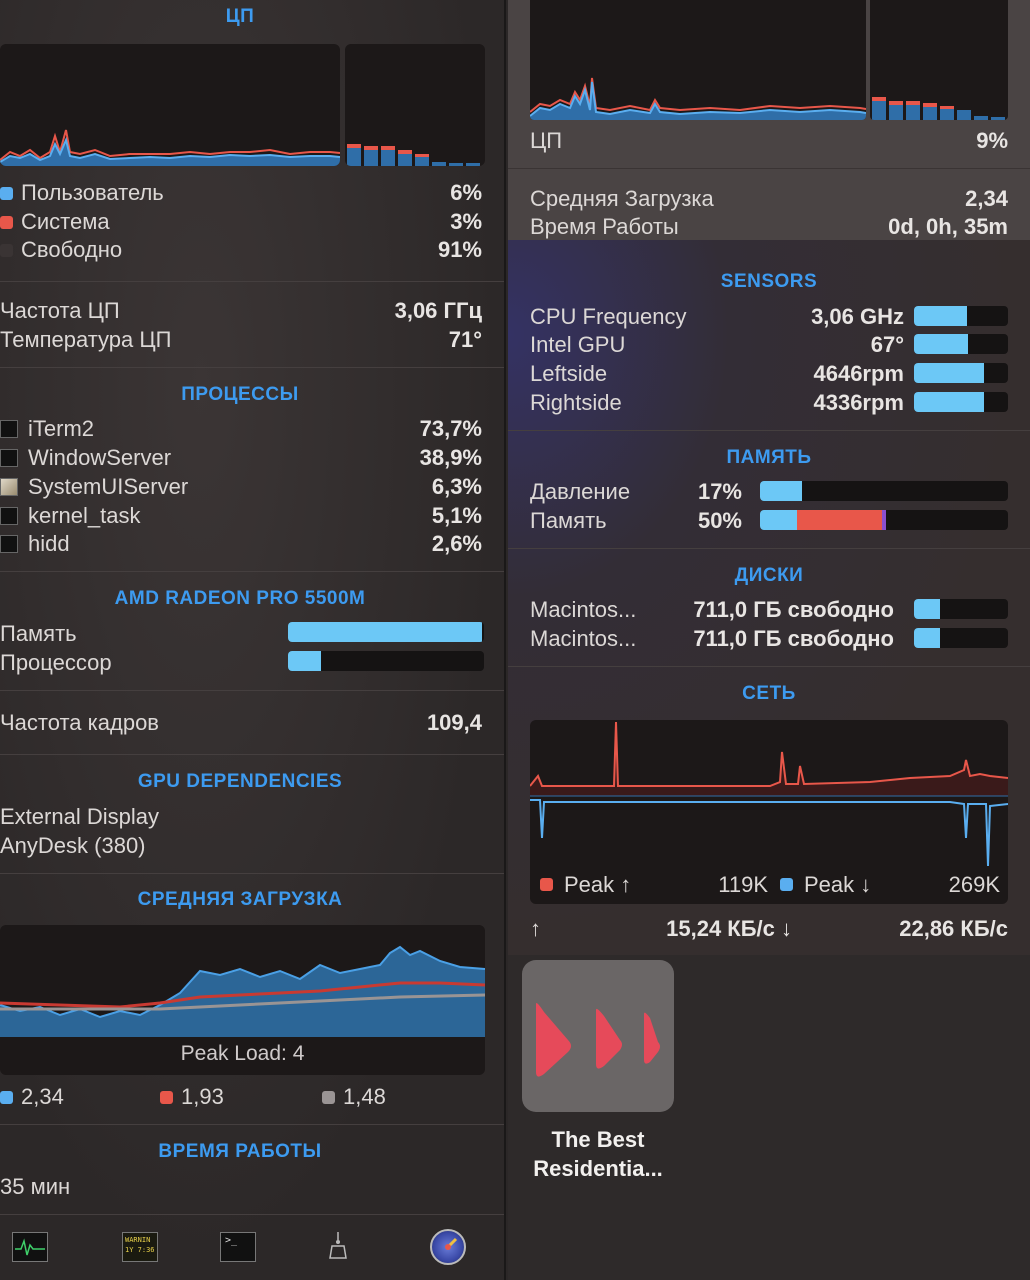  What do you see at coordinates (608, 316) in the screenshot?
I see `sensor-label: CPU Frequency` at bounding box center [608, 316].